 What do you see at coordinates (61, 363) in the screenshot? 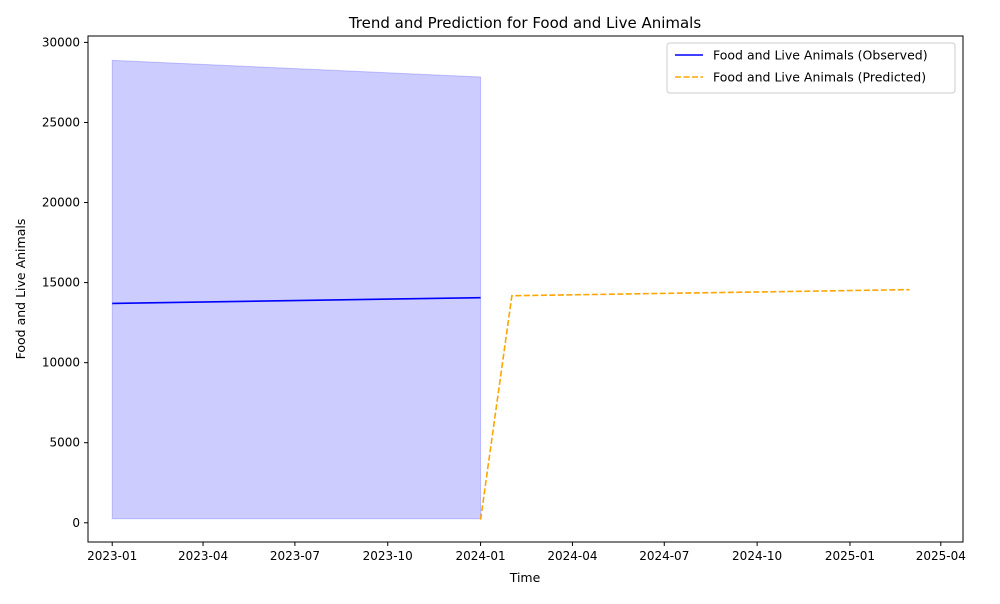
I see `y-tick-label: 10000` at bounding box center [61, 363].